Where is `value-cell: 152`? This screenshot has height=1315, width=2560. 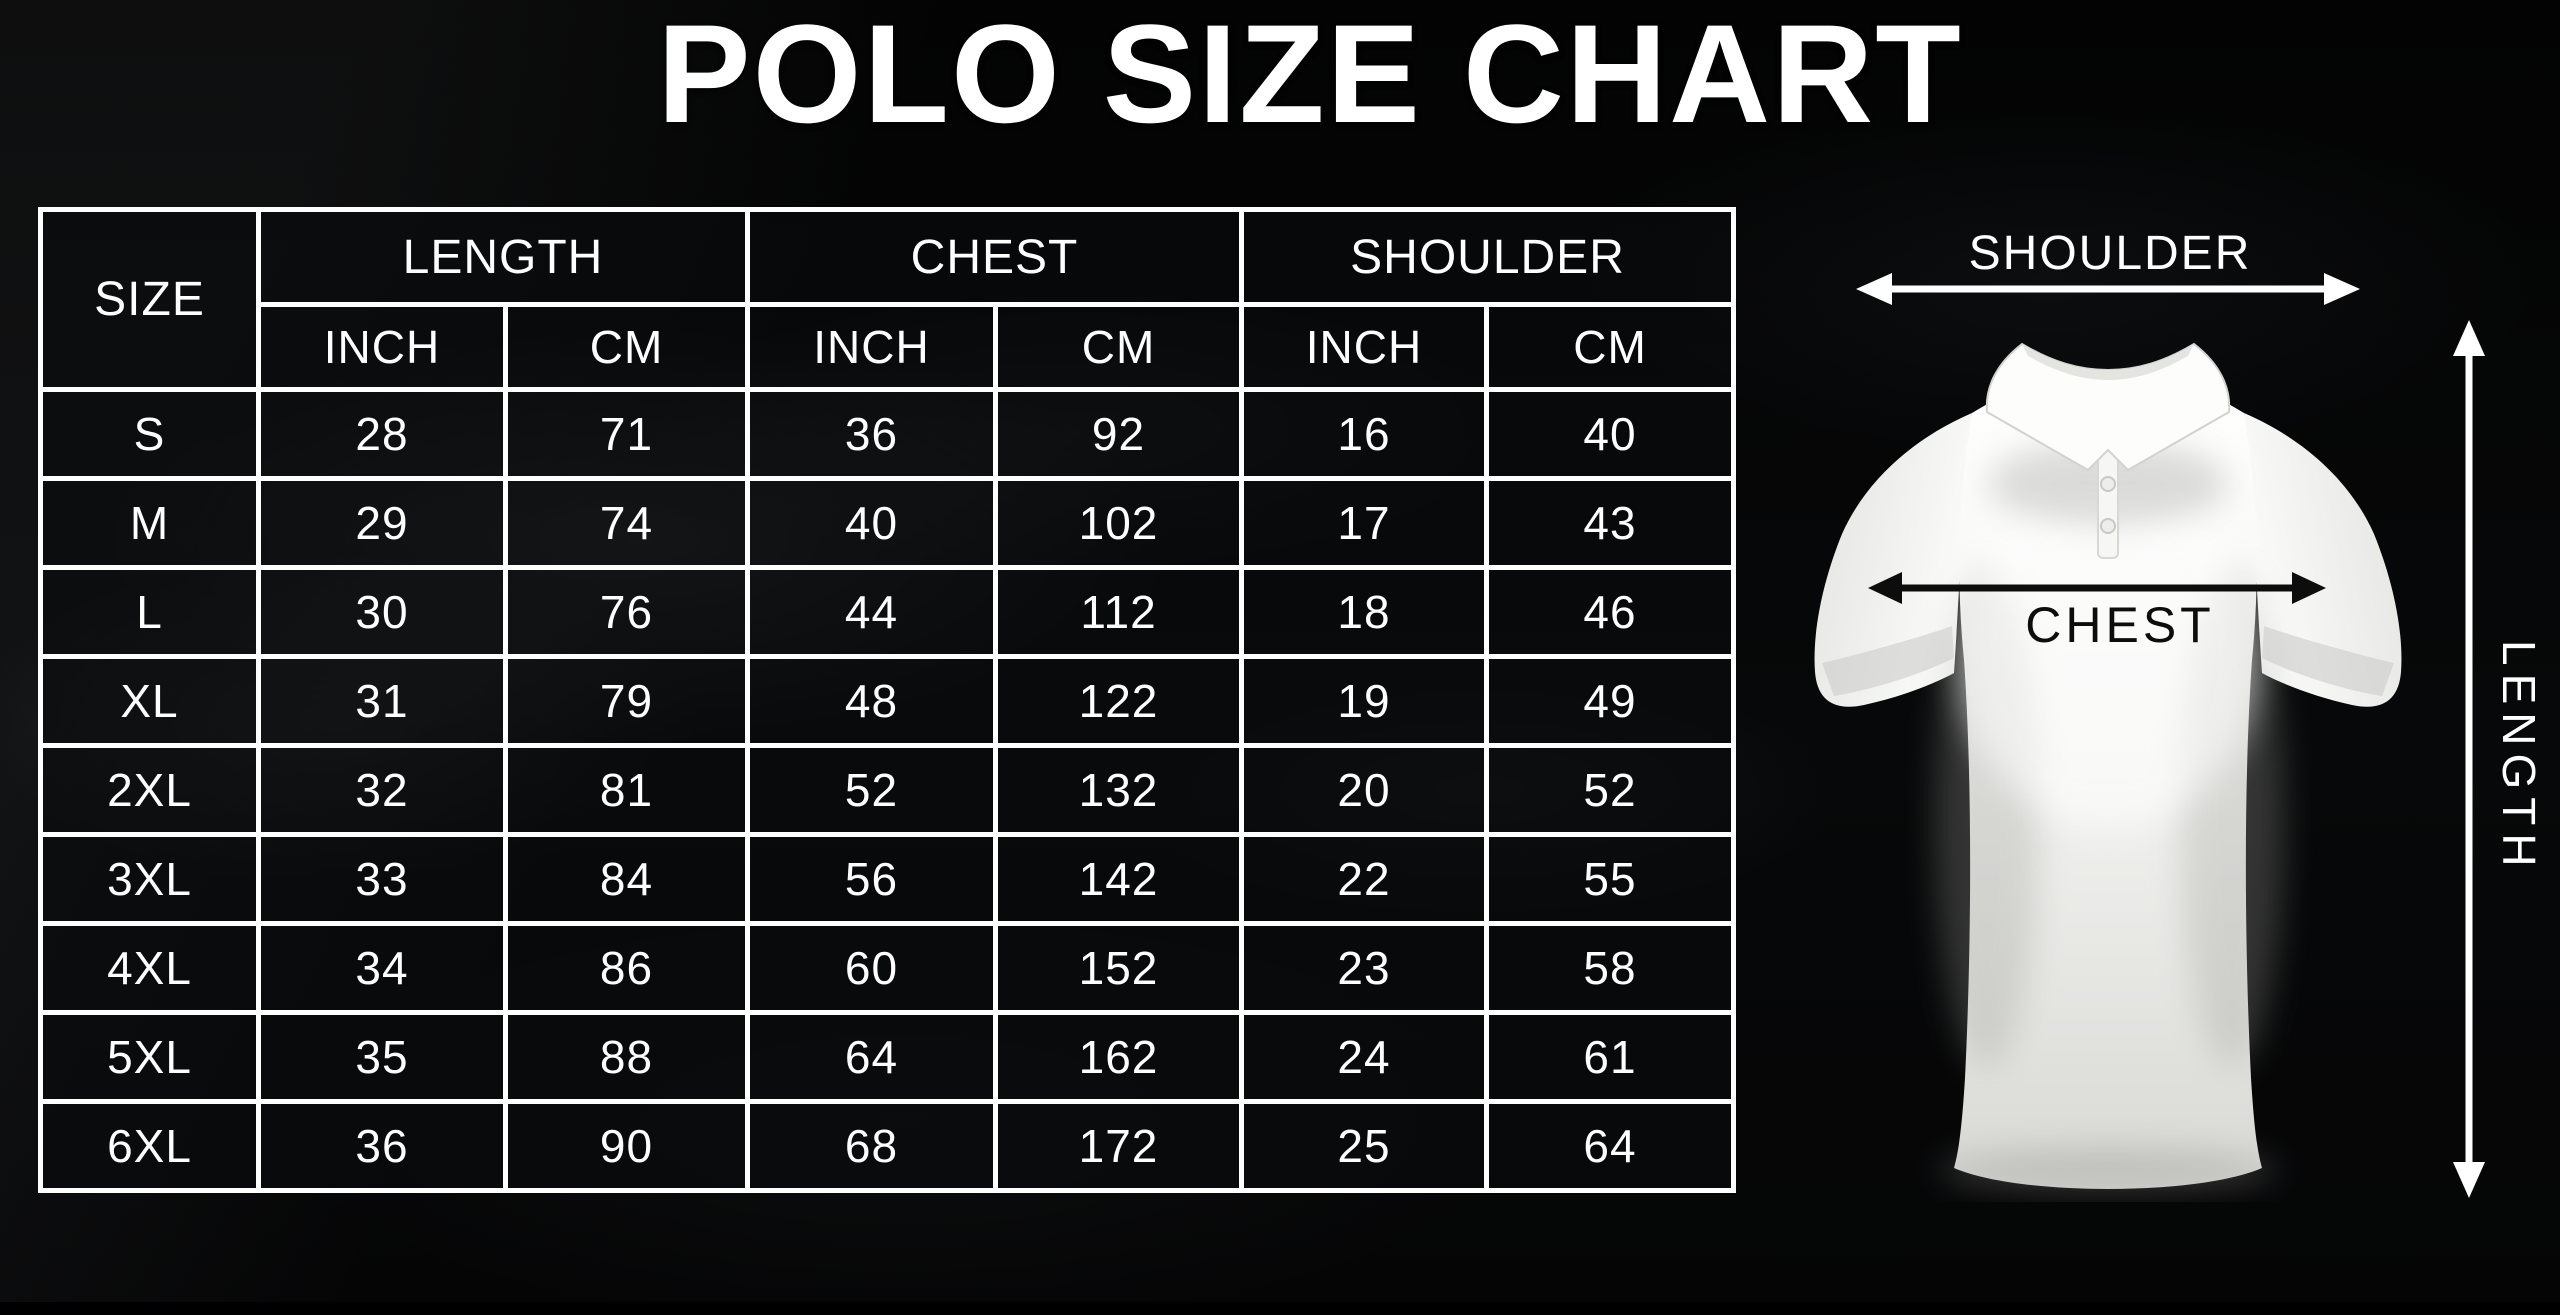 value-cell: 152 is located at coordinates (1118, 968).